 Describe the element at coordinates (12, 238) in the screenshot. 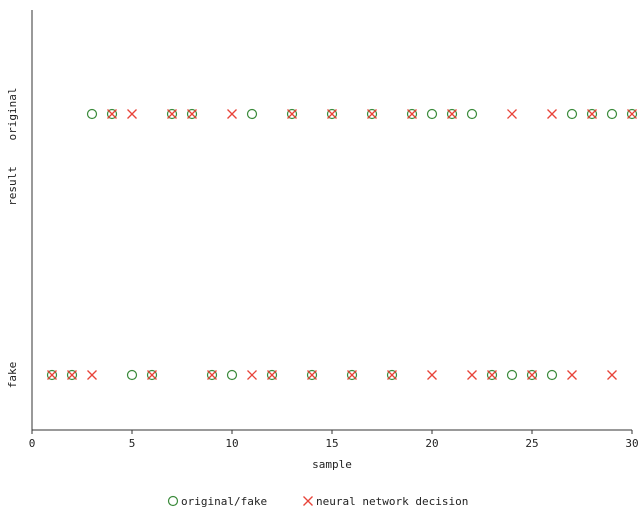

I see `y-ticks: fake original` at that location.